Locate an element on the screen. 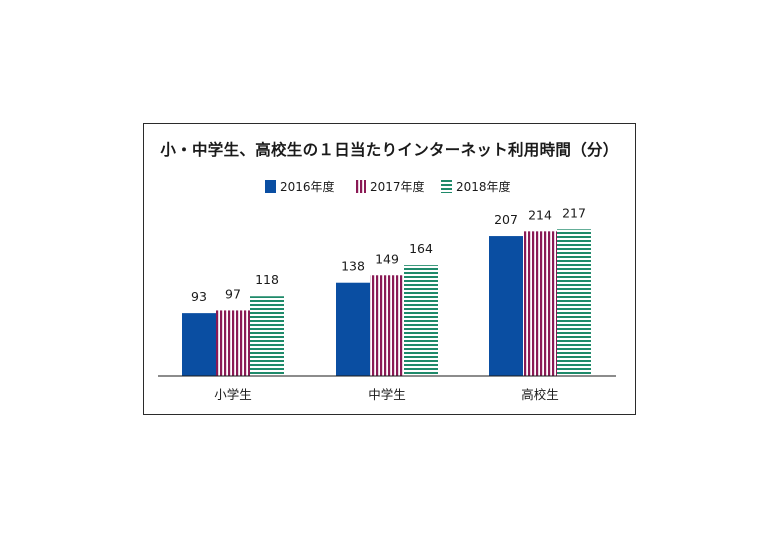  x-tick-label: 小学生 is located at coordinates (233, 394).